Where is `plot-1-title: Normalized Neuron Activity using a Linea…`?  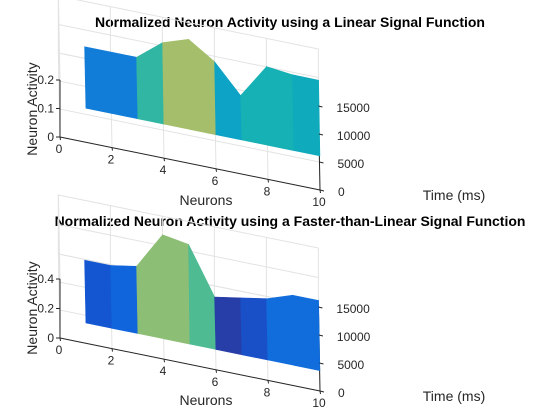 plot-1-title: Normalized Neuron Activity using a Linea… is located at coordinates (290, 22).